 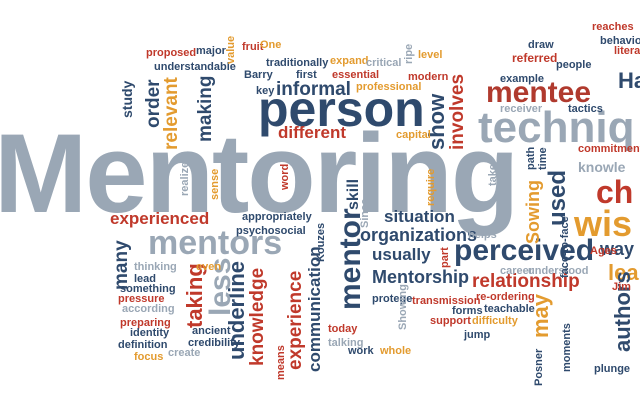 What do you see at coordinates (482, 235) in the screenshot?
I see `word-helps: helps` at bounding box center [482, 235].